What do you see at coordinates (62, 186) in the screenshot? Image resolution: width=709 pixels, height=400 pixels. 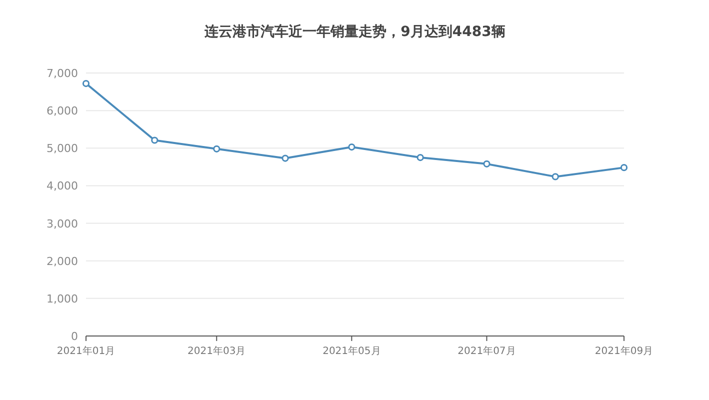 I see `ytick: 4,000` at bounding box center [62, 186].